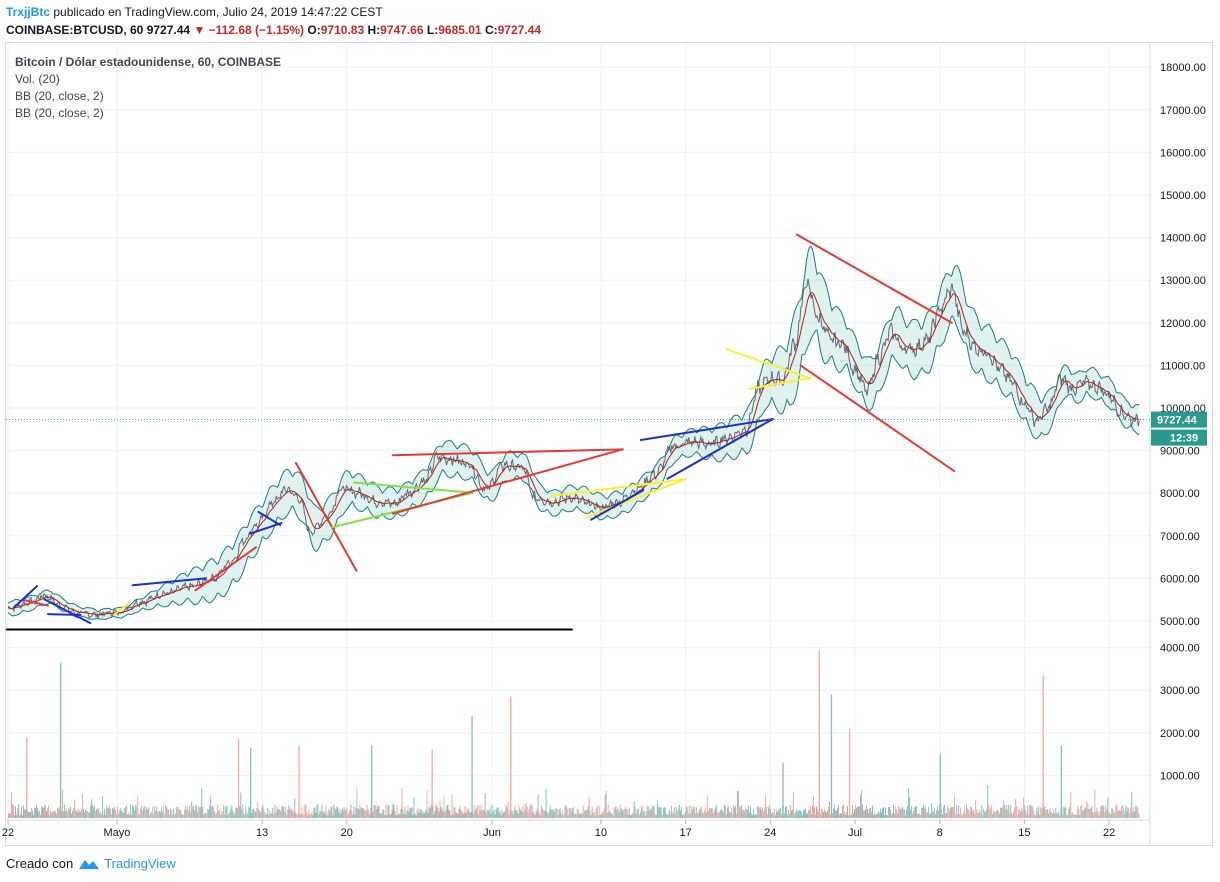 Image resolution: width=1220 pixels, height=882 pixels. What do you see at coordinates (28, 12) in the screenshot?
I see `author-name: TrxjjBtc` at bounding box center [28, 12].